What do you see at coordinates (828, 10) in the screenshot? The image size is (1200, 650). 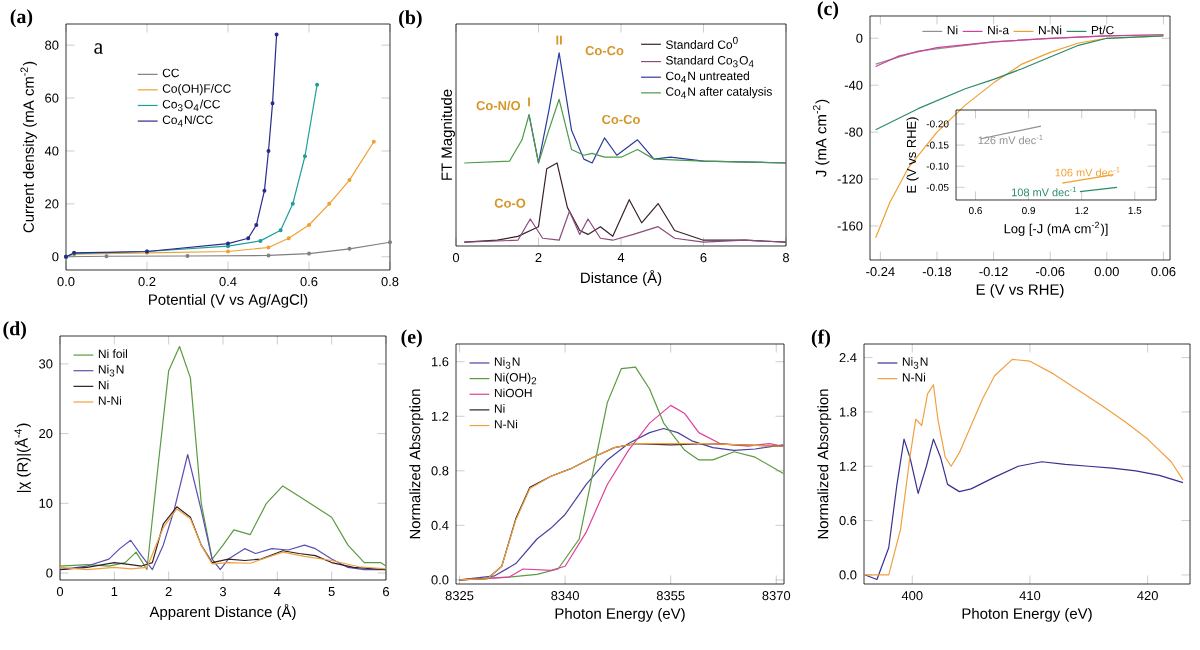 I see `chart-title: (c)` at bounding box center [828, 10].